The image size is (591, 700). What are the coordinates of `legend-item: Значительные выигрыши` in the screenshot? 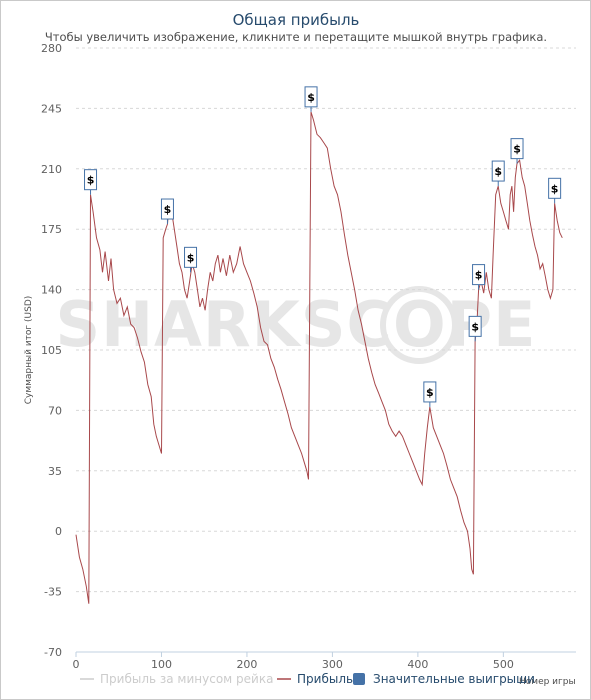 It's located at (444, 679).